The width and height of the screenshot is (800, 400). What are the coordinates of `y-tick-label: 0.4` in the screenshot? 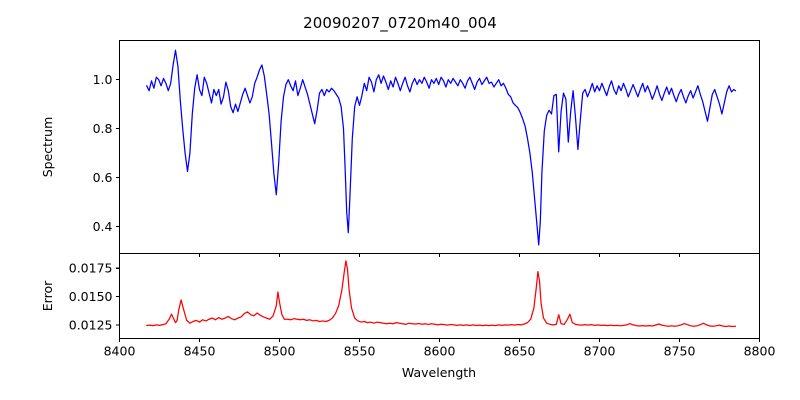 It's located at (103, 226).